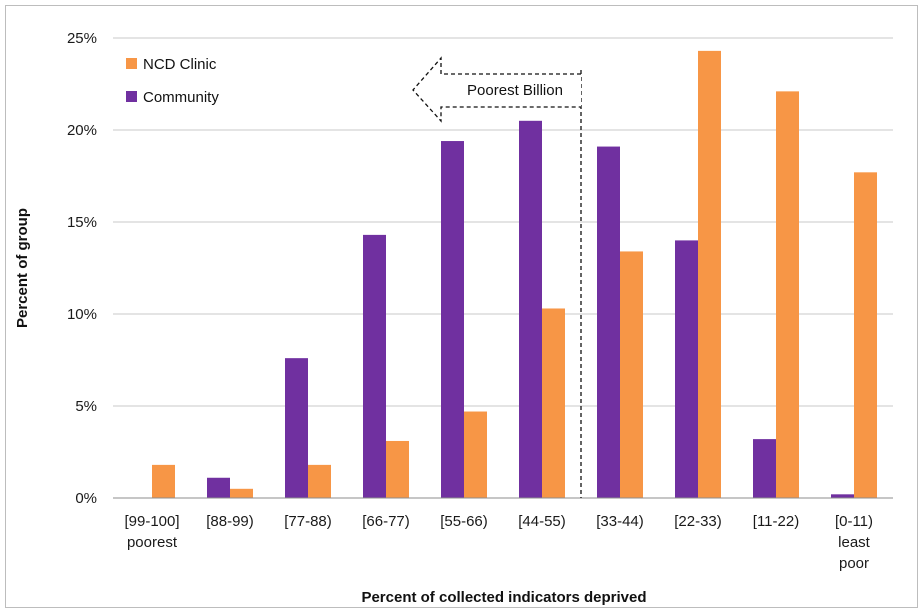 The width and height of the screenshot is (923, 613). I want to click on x-tick-label: poor, so click(854, 563).